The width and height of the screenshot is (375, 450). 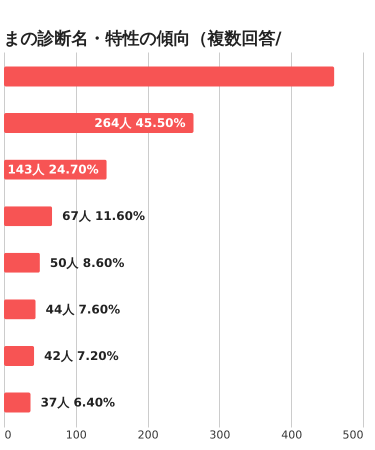 I want to click on data-label: 44人 7.60%, so click(x=83, y=309).